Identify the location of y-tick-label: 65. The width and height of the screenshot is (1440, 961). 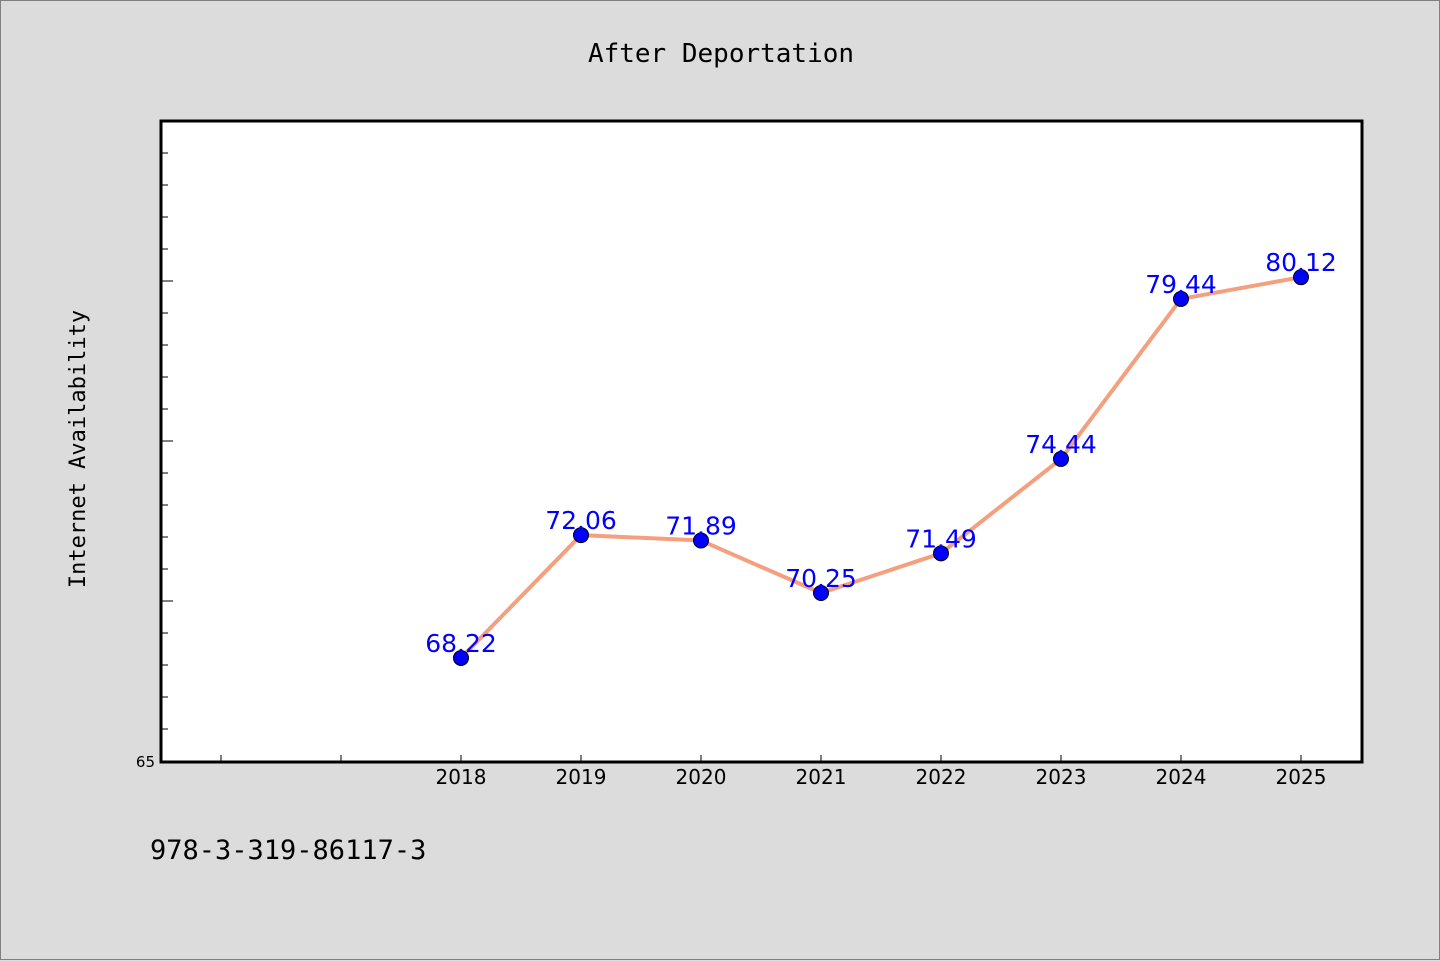
(145, 762).